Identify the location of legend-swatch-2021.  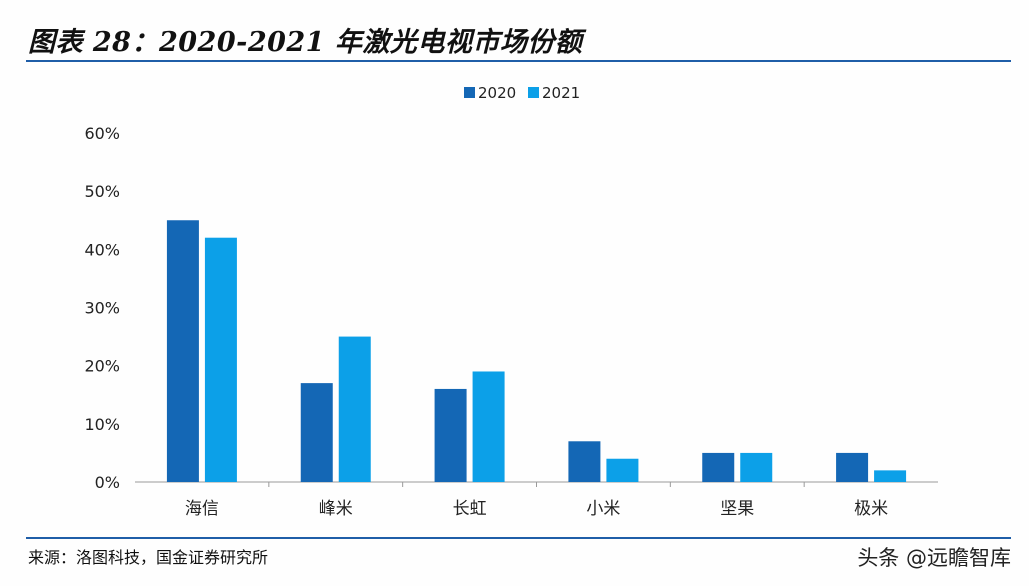
(533, 92).